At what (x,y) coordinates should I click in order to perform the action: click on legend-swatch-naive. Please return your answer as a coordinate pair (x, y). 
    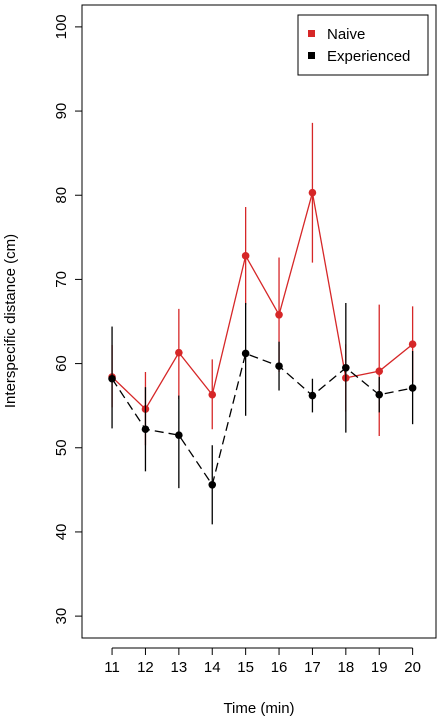
    Looking at the image, I should click on (311, 33).